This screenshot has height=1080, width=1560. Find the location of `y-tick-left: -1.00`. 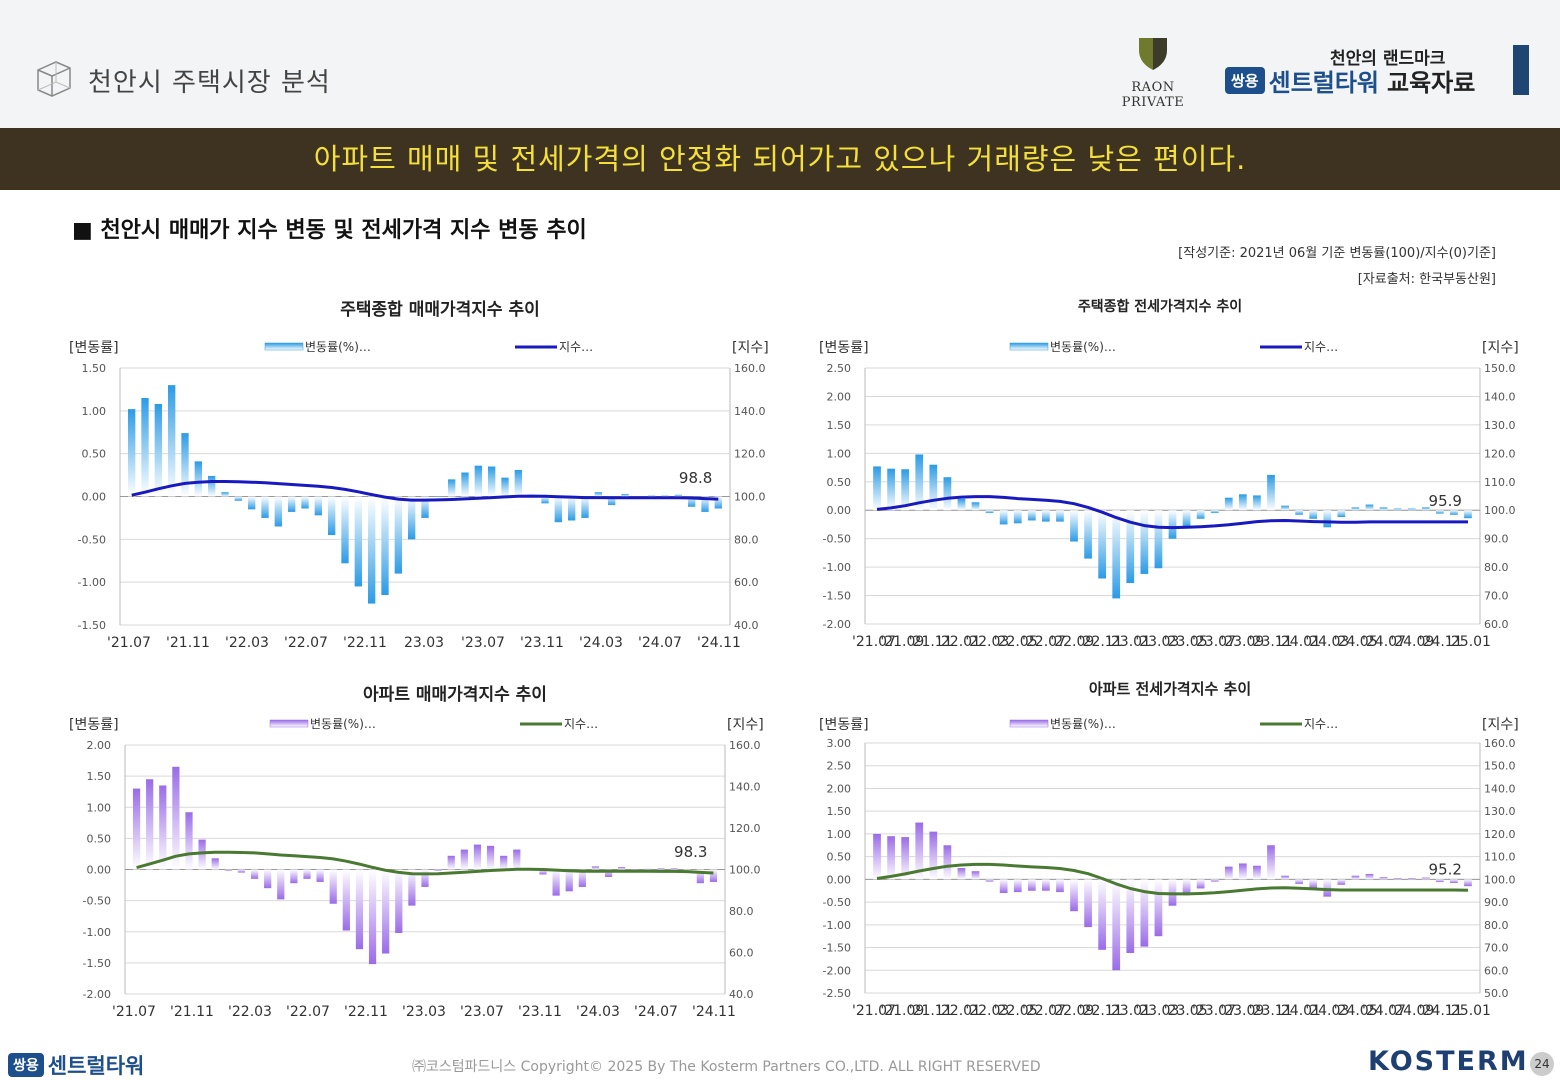

y-tick-left: -1.00 is located at coordinates (97, 932).